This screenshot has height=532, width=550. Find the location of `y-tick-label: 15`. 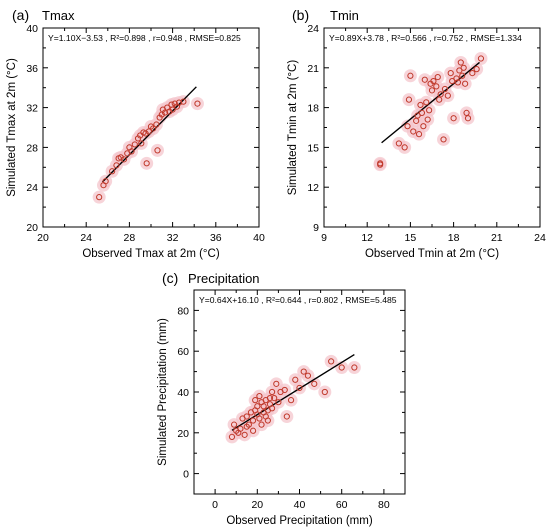

y-tick-label: 15 is located at coordinates (313, 148).